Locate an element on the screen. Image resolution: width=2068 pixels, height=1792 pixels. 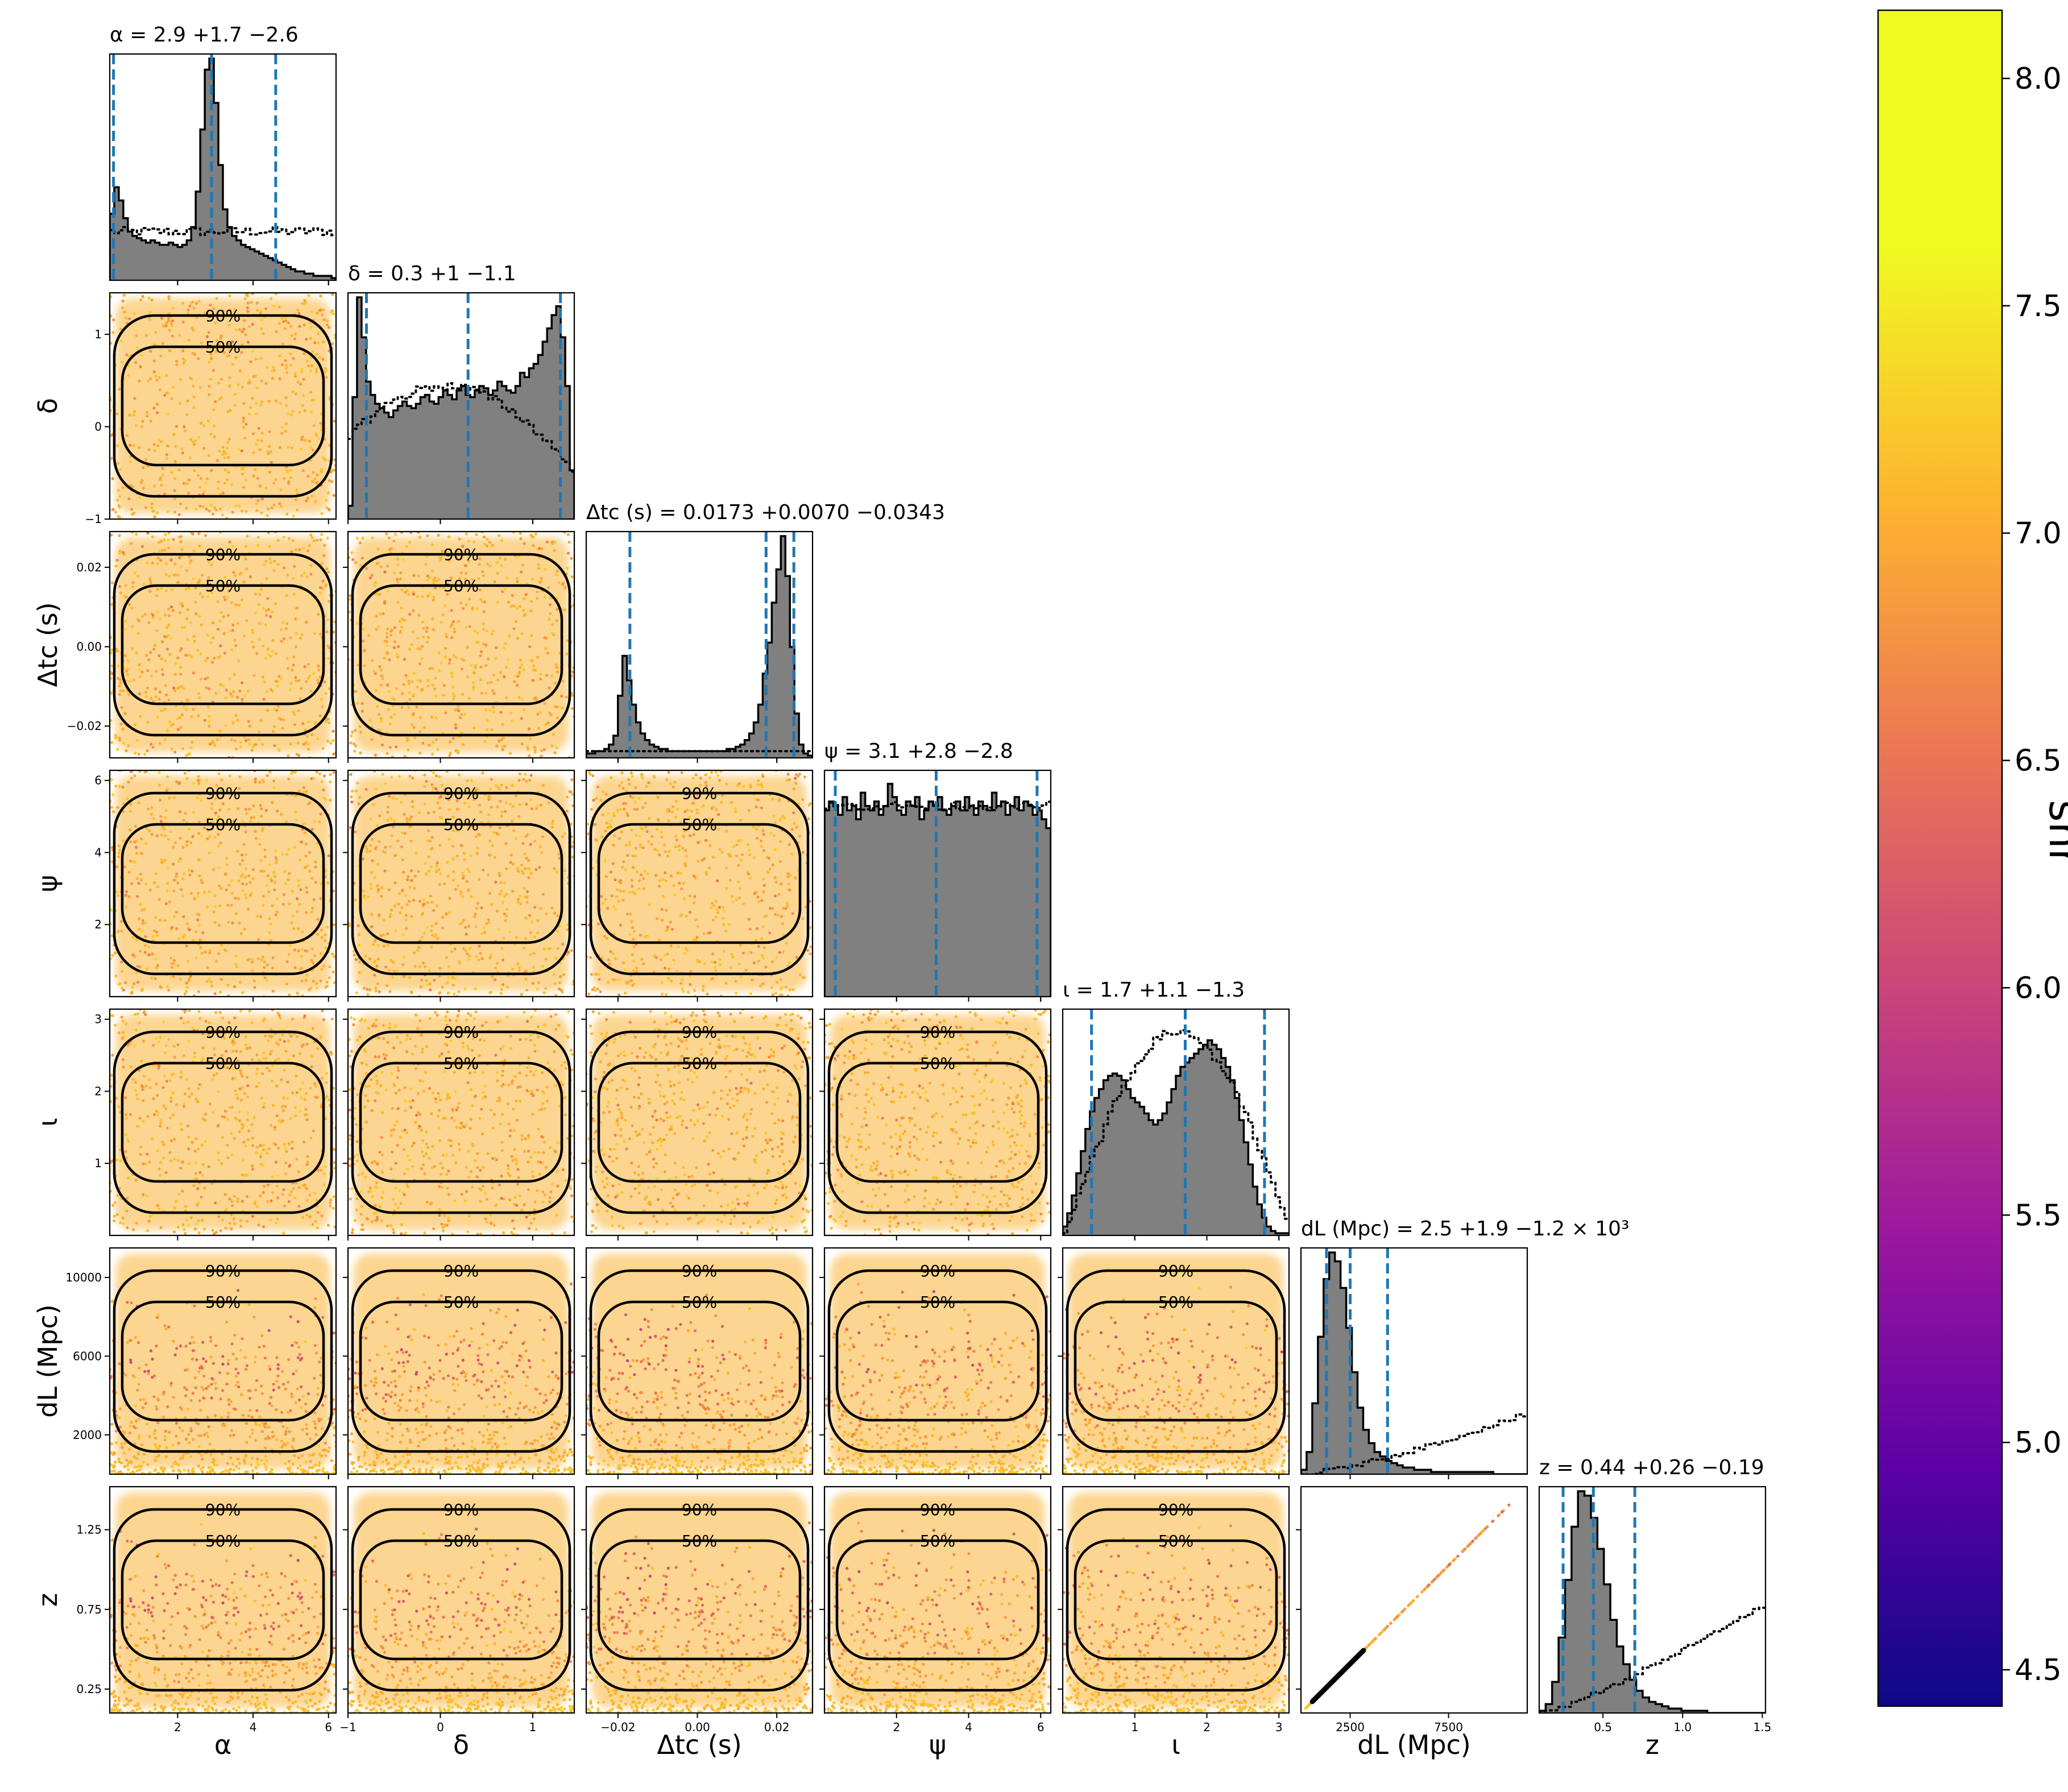
x-tick-label: 2 is located at coordinates (896, 1727).